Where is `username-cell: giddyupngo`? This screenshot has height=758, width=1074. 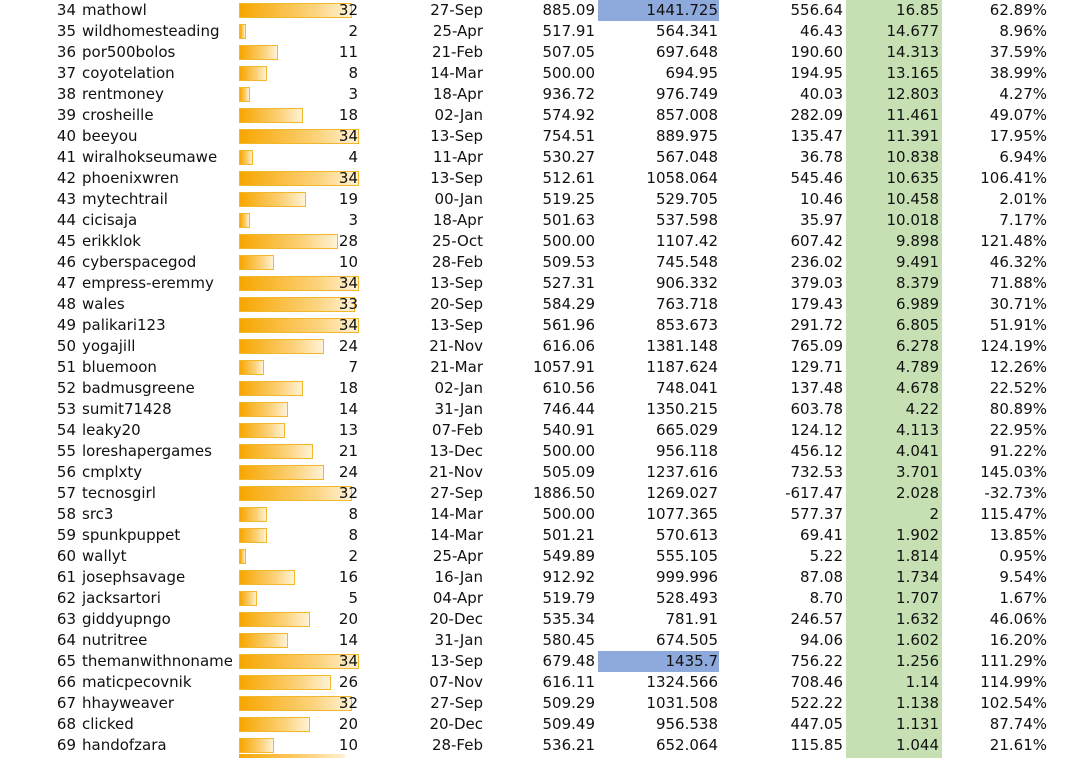
username-cell: giddyupngo is located at coordinates (126, 619).